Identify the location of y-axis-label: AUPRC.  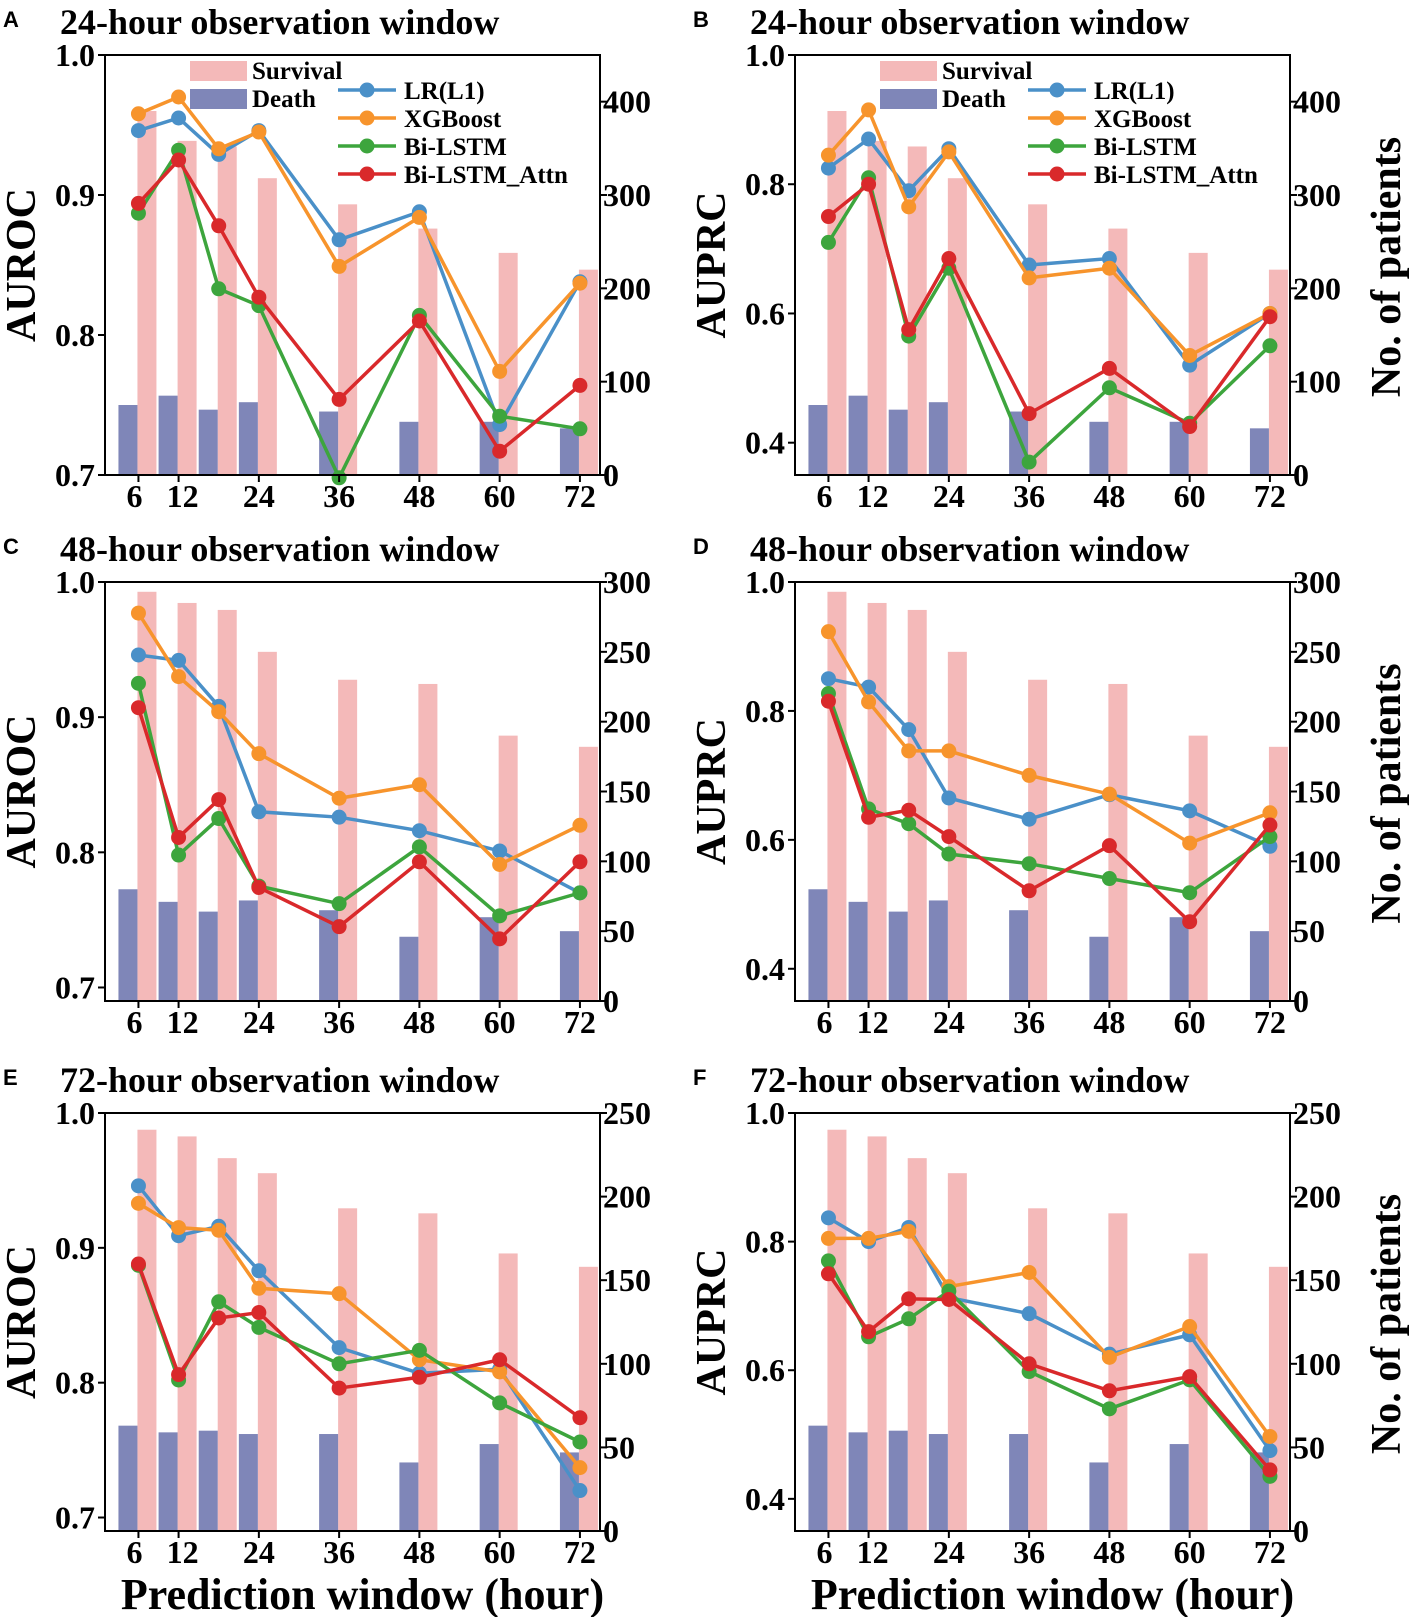
(712, 791).